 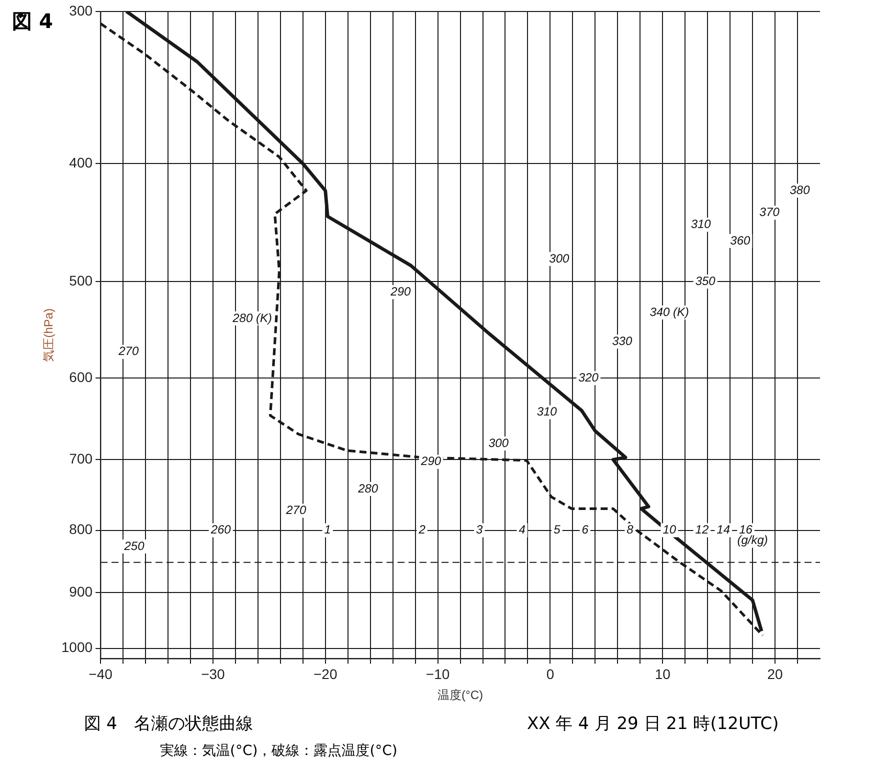 What do you see at coordinates (775, 674) in the screenshot?
I see `x-tick-label: 20` at bounding box center [775, 674].